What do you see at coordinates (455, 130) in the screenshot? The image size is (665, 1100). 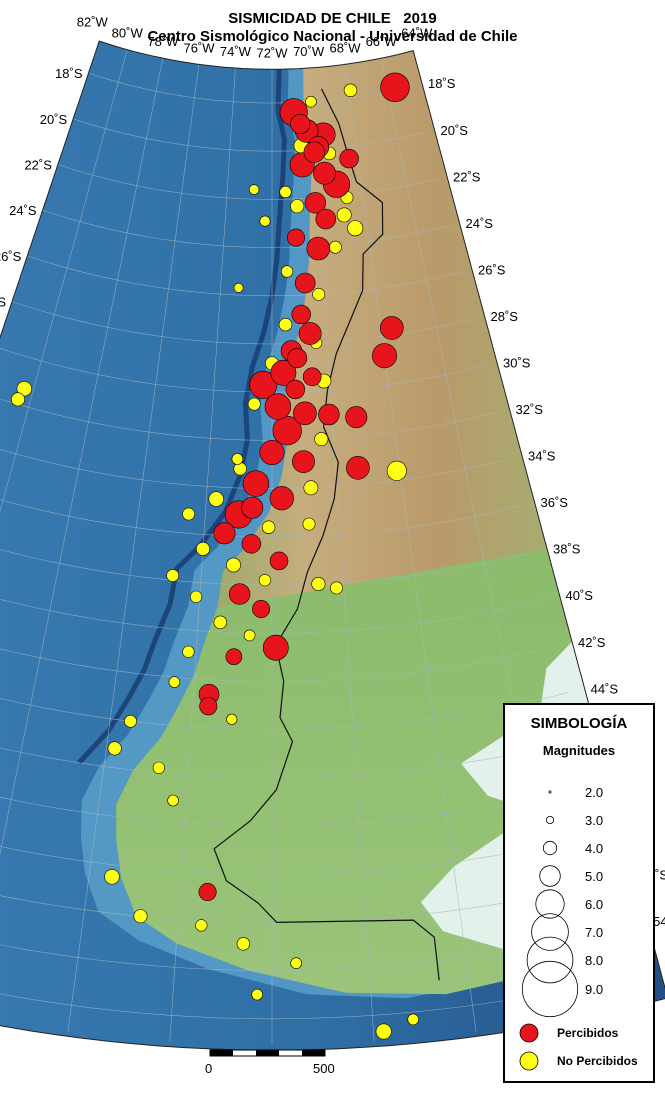 I see `latitude-label-east: 20˚S` at bounding box center [455, 130].